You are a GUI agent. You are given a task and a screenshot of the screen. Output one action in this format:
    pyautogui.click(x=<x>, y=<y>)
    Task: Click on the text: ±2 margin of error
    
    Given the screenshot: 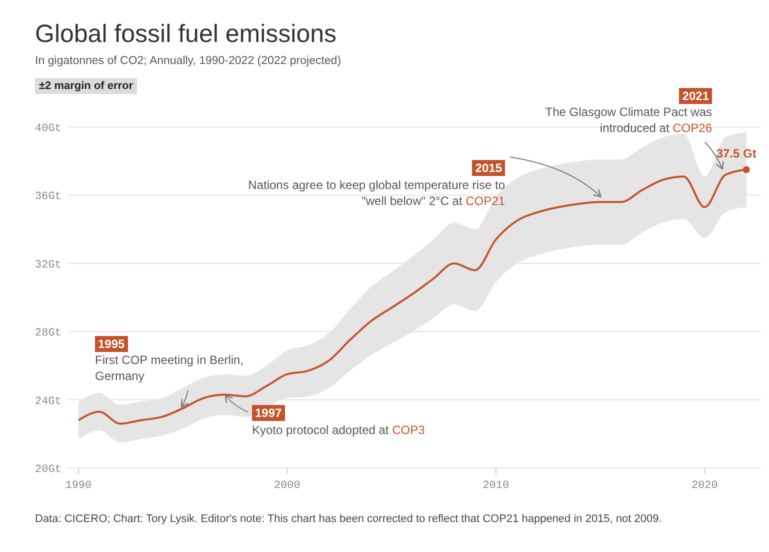 What is the action you would take?
    pyautogui.click(x=86, y=86)
    